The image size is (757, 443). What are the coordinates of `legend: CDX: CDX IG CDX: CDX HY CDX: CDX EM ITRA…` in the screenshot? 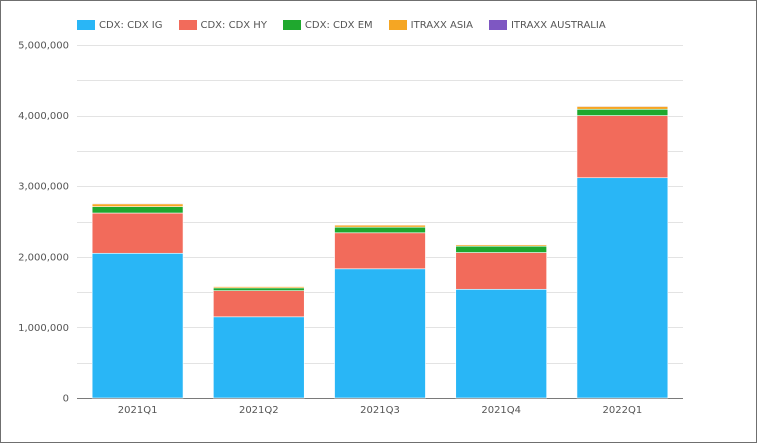 It's located at (341, 25).